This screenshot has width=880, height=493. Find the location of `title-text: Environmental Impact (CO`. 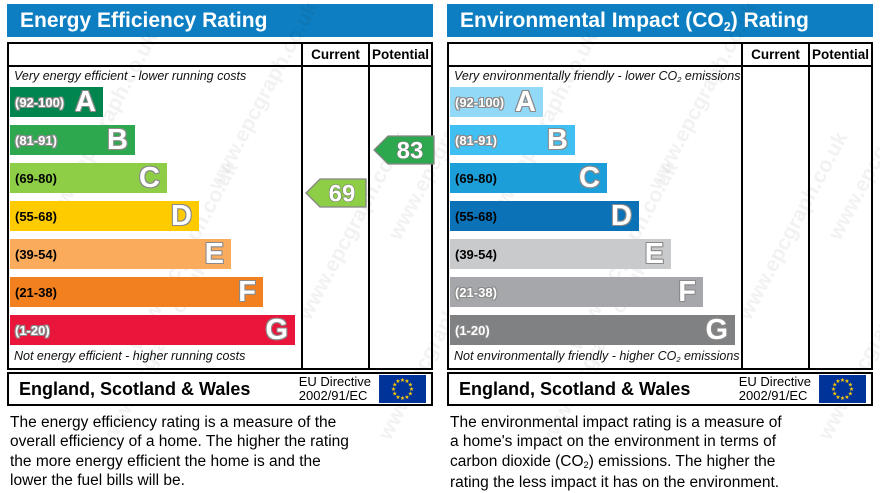

title-text: Environmental Impact (CO is located at coordinates (592, 20).